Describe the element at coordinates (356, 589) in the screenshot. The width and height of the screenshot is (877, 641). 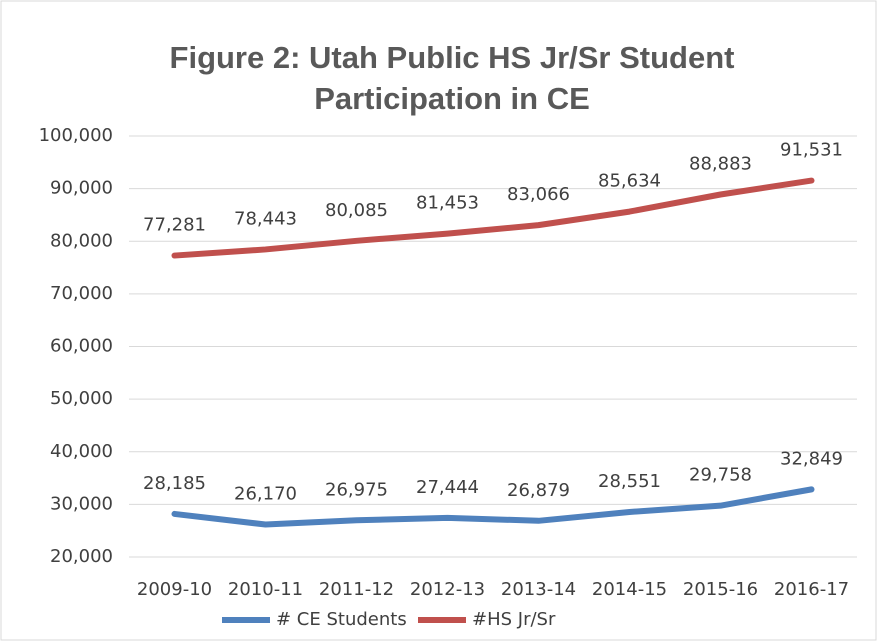
I see `x-tick-label: 2011-12` at that location.